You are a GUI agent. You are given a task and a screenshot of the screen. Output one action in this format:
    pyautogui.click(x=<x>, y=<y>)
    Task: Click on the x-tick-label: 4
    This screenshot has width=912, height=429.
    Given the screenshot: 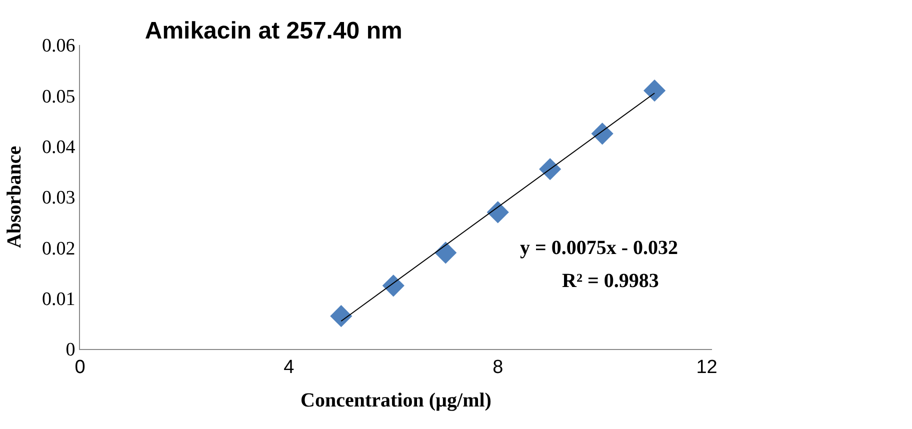 What is the action you would take?
    pyautogui.click(x=289, y=367)
    